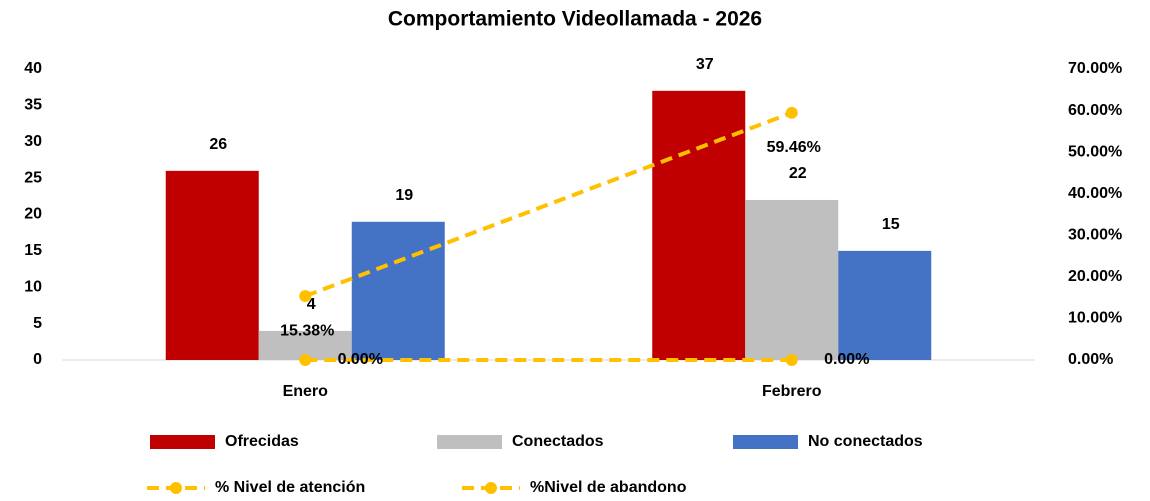  Describe the element at coordinates (608, 487) in the screenshot. I see `legend-label: %Nivel de abandono` at that location.